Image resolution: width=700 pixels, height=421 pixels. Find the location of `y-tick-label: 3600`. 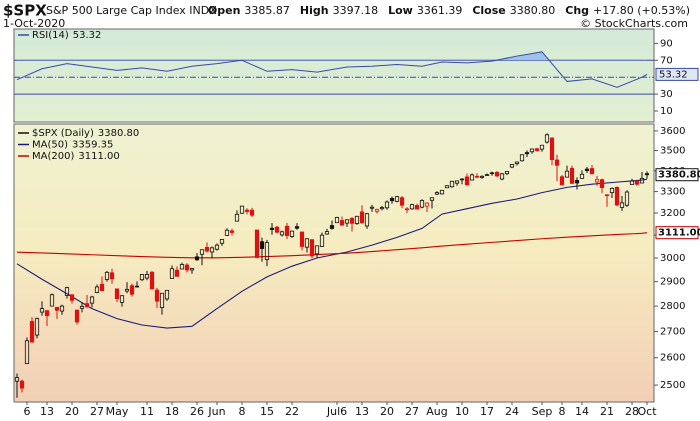

y-tick-label: 3600 is located at coordinates (672, 131).